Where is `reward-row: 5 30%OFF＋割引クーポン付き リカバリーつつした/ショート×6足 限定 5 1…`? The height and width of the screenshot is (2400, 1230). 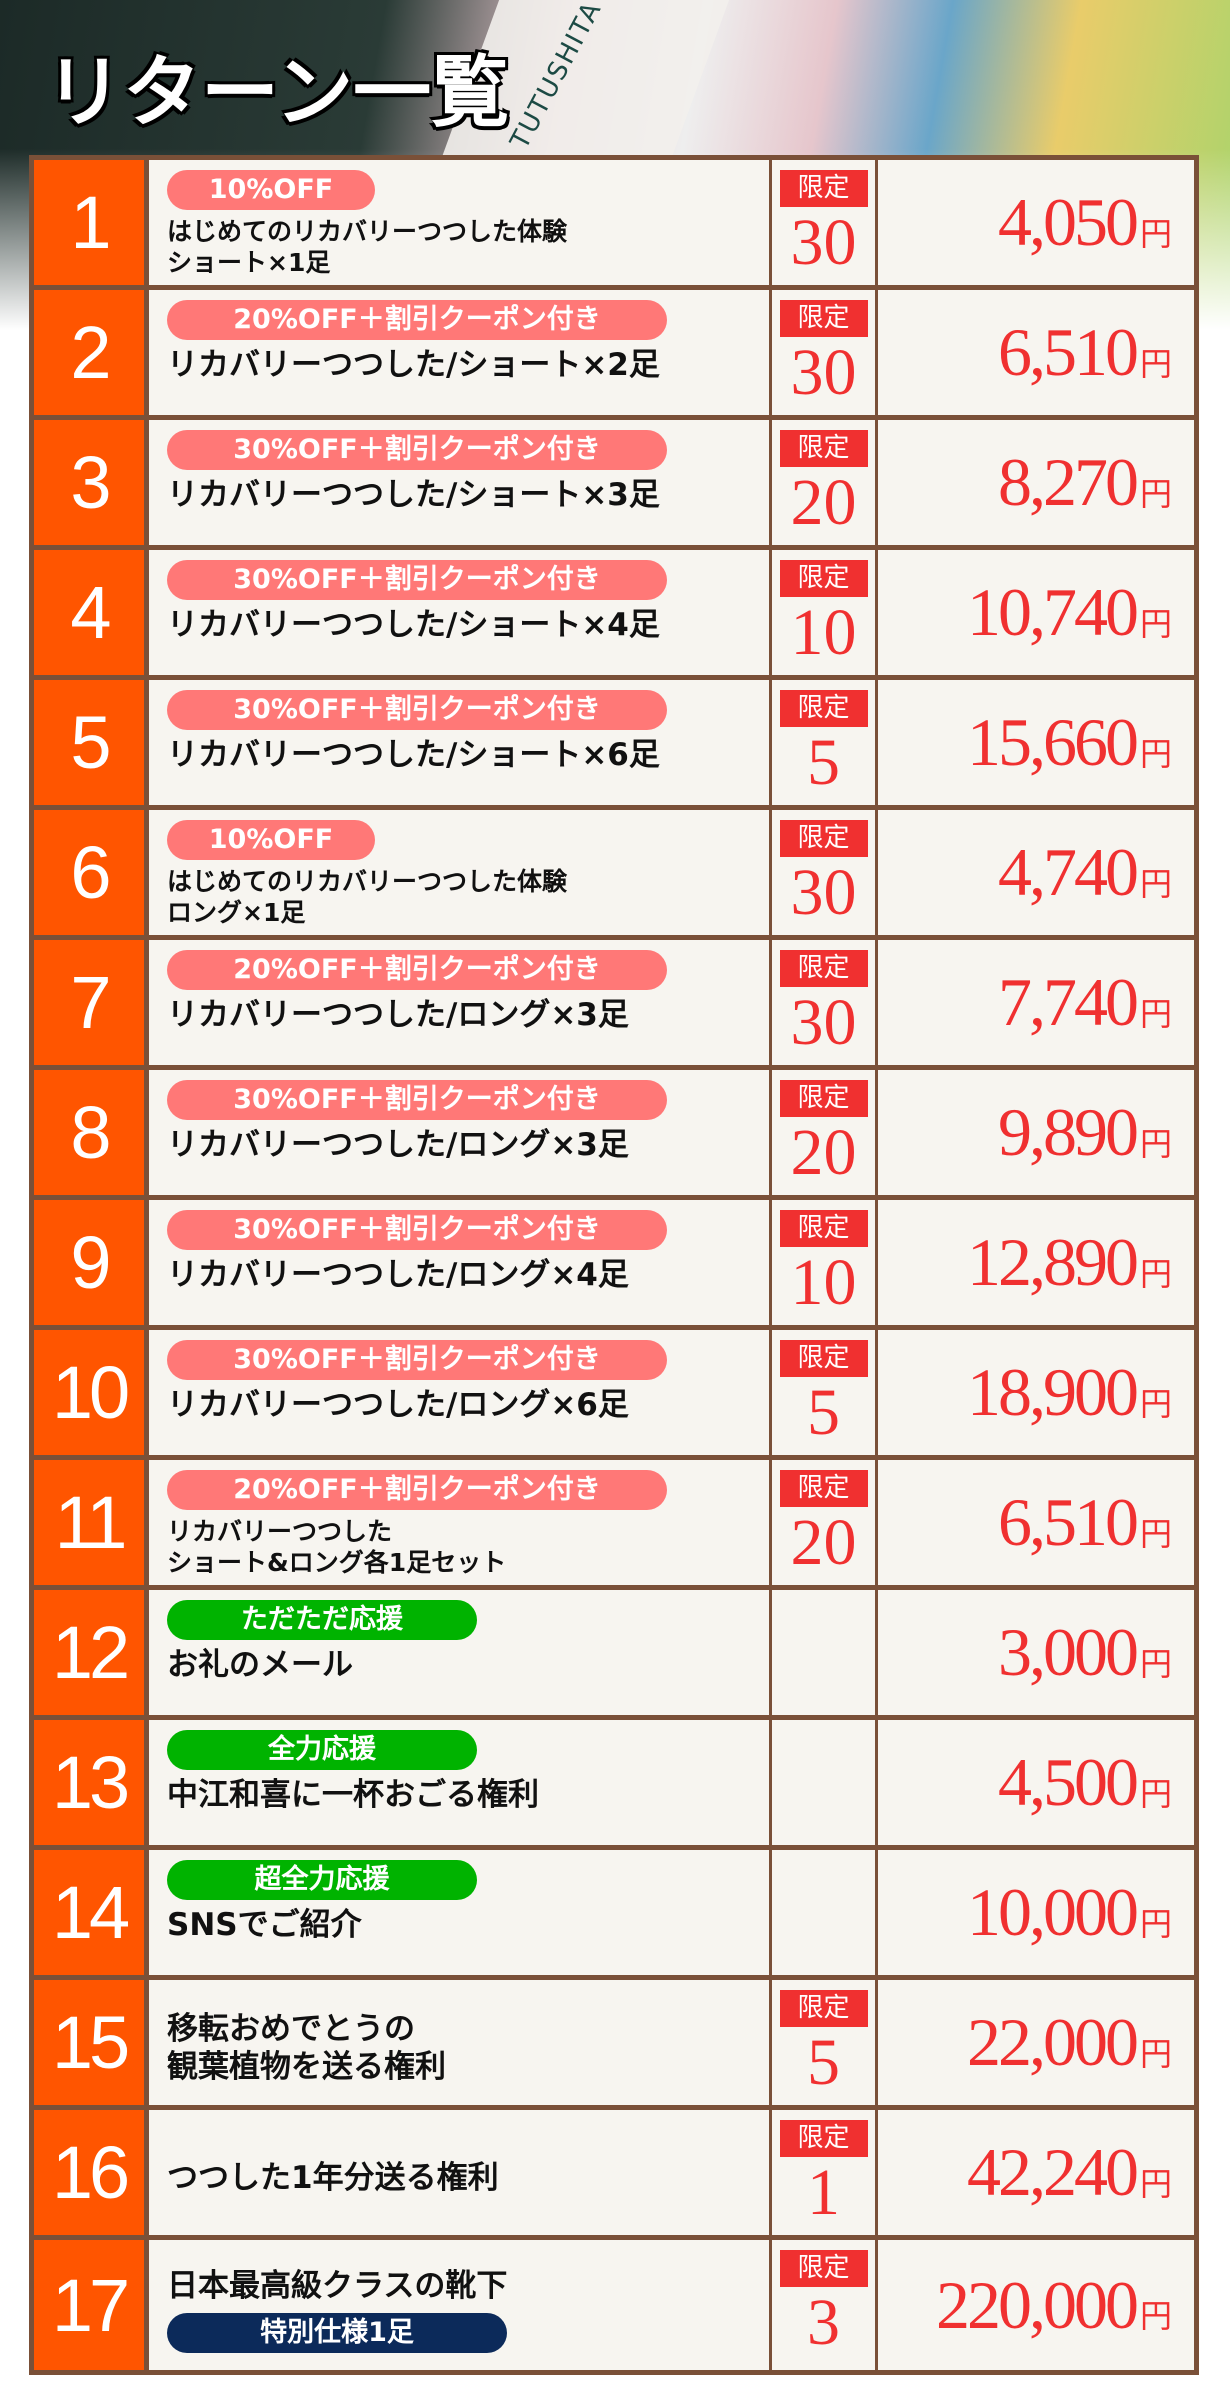
reward-row: 5 30%OFF＋割引クーポン付き リカバリーつつした/ショート×6足 限定 5 1… is located at coordinates (614, 745).